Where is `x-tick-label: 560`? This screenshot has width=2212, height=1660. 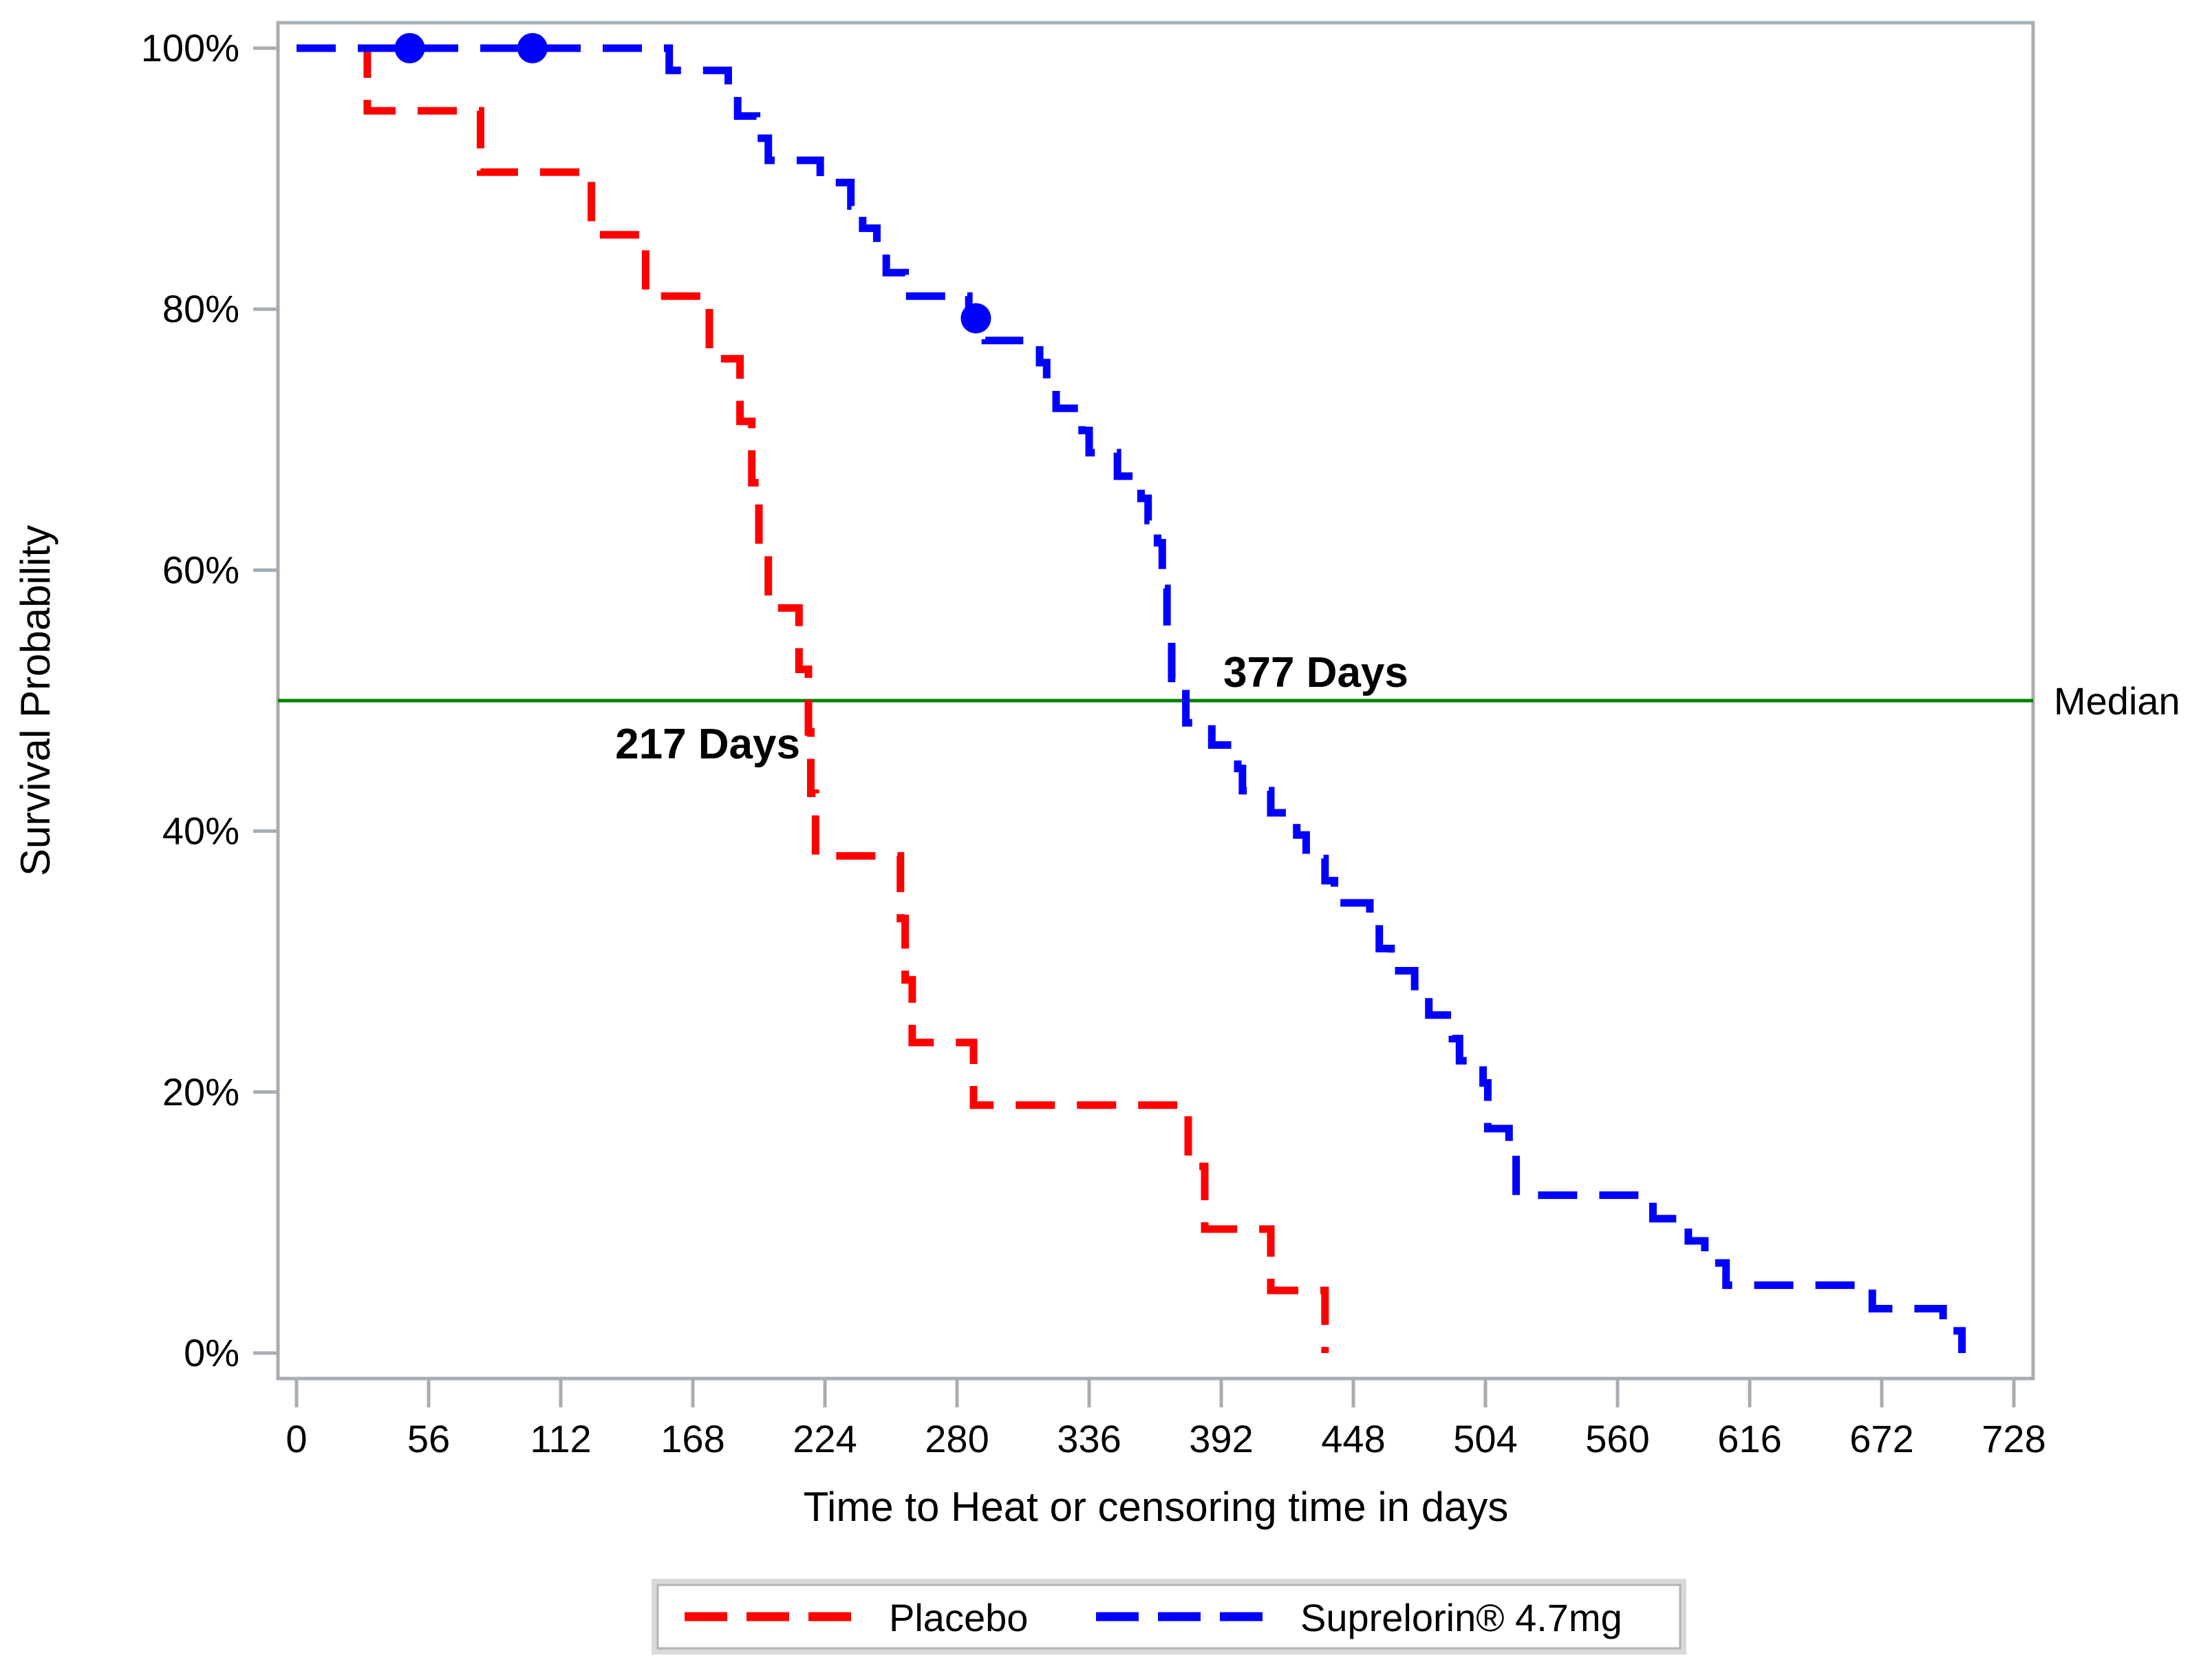 x-tick-label: 560 is located at coordinates (1617, 1438).